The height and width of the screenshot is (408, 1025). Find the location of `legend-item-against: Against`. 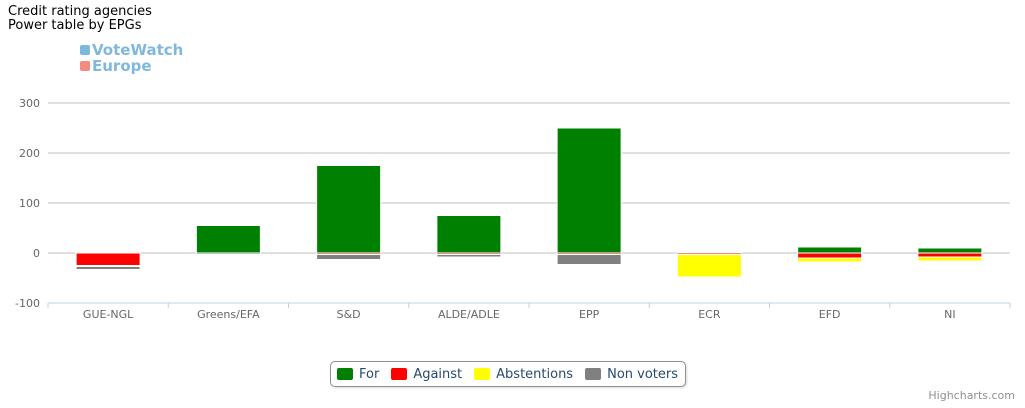

legend-item-against: Against is located at coordinates (426, 374).